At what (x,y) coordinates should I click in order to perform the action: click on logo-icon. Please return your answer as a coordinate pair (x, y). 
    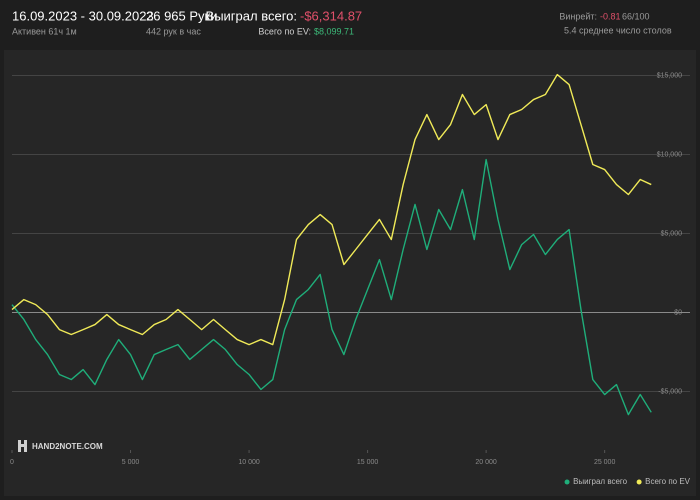
    Looking at the image, I should click on (22, 445).